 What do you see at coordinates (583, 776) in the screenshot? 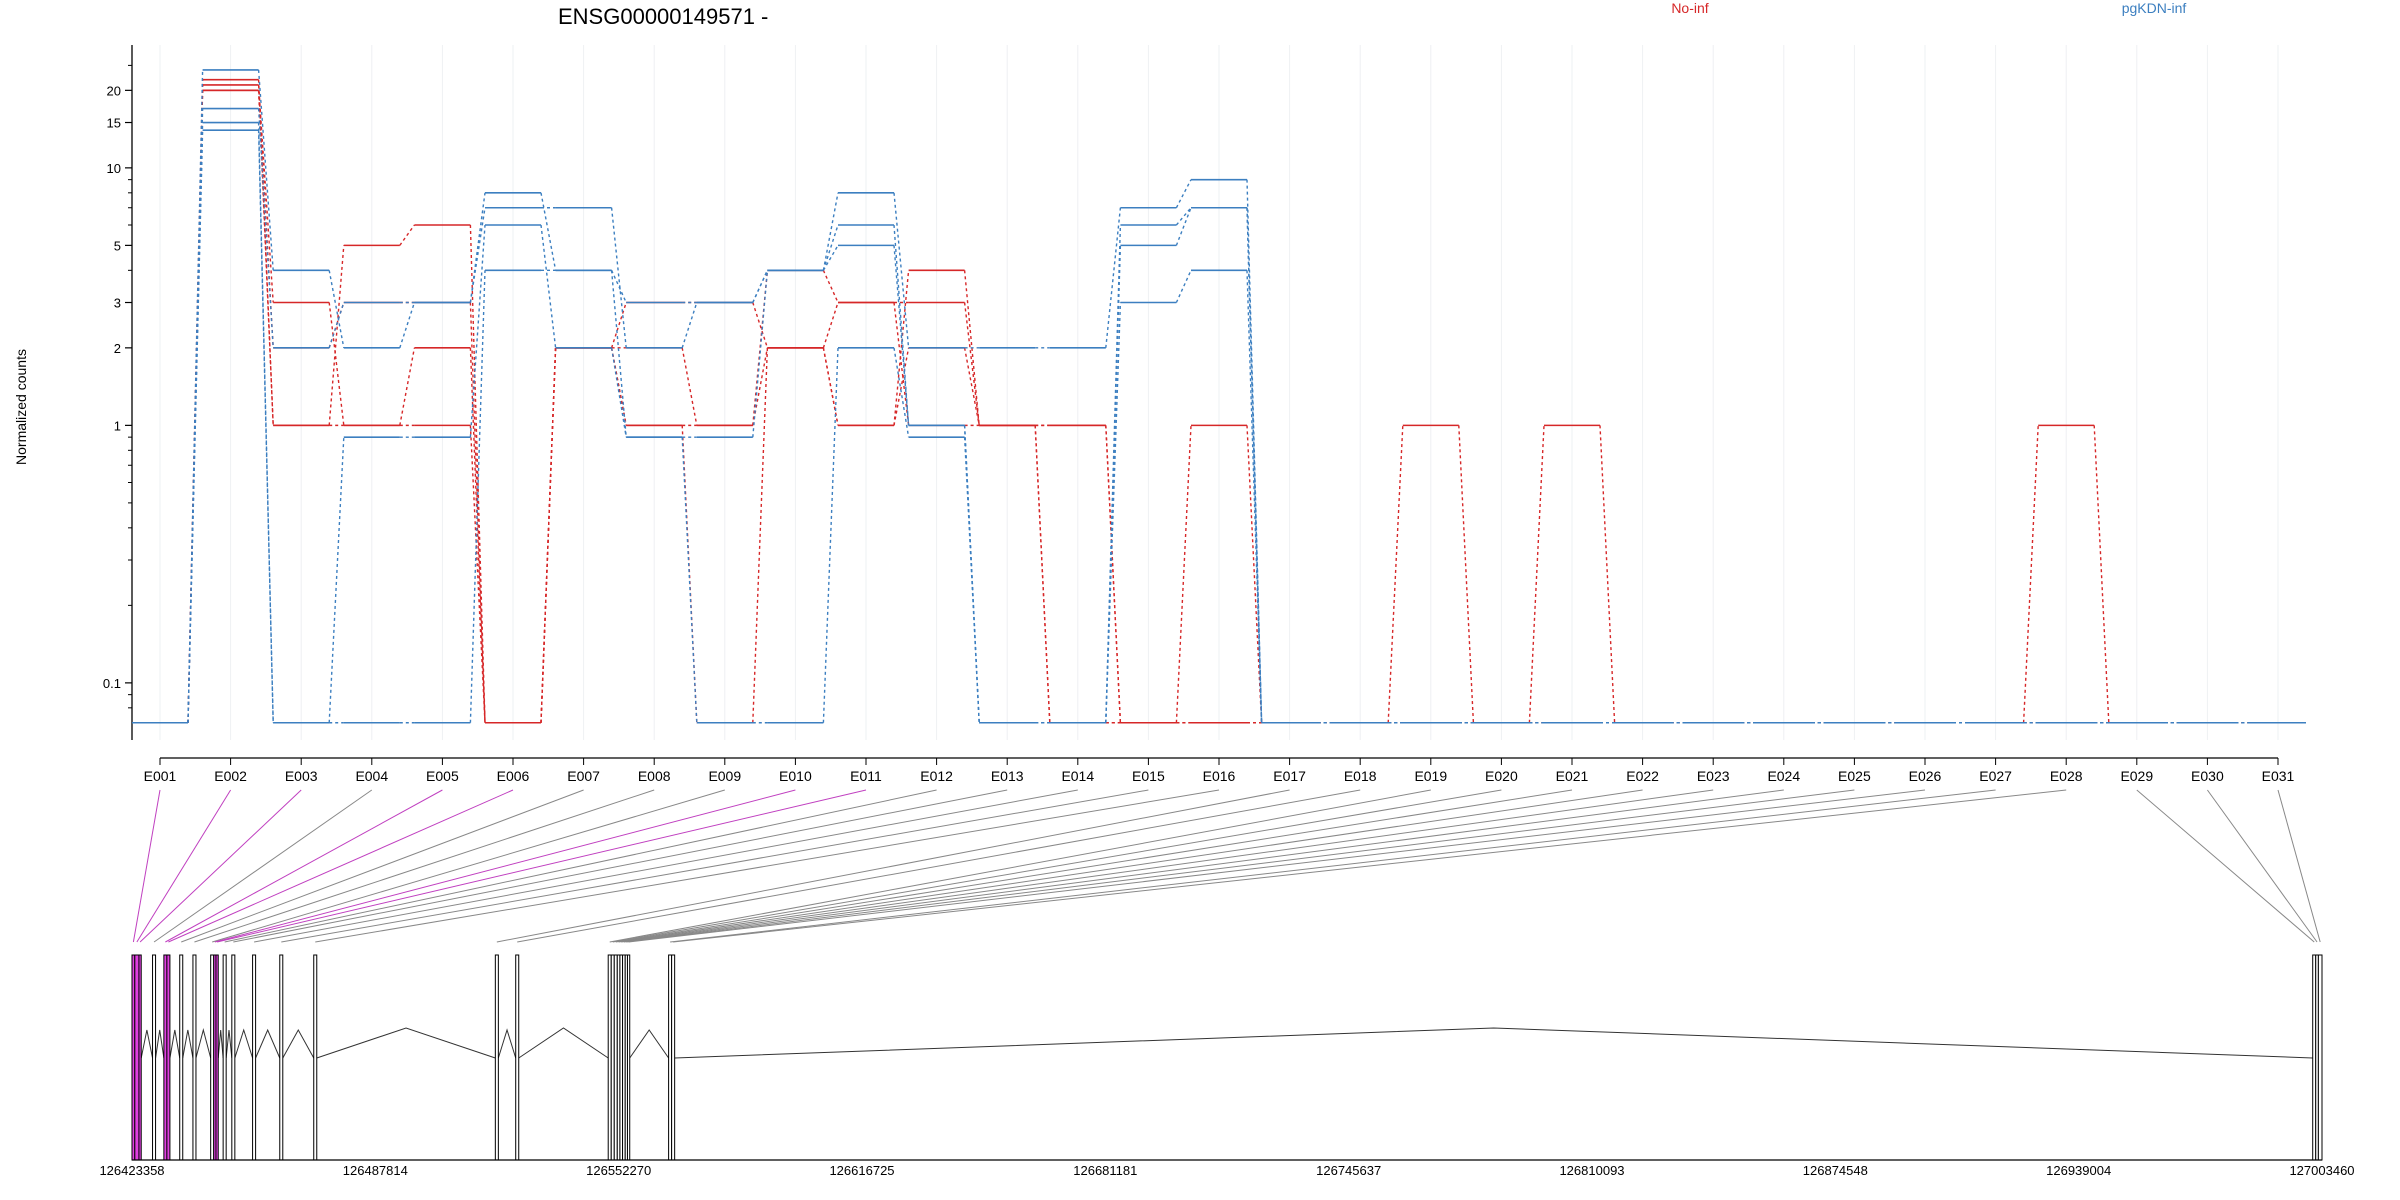
I see `x-tick-label-E007: E007` at bounding box center [583, 776].